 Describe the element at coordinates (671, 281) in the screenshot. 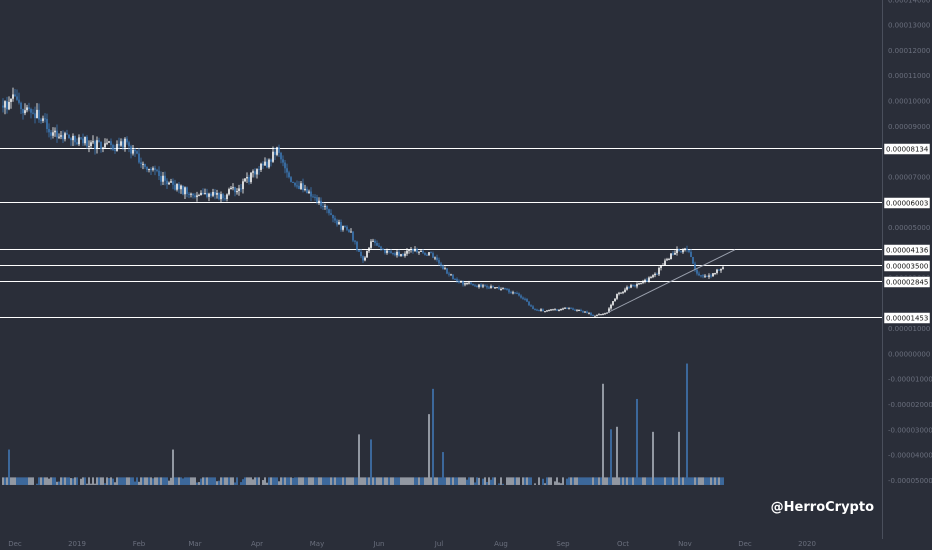

I see `trendline` at that location.